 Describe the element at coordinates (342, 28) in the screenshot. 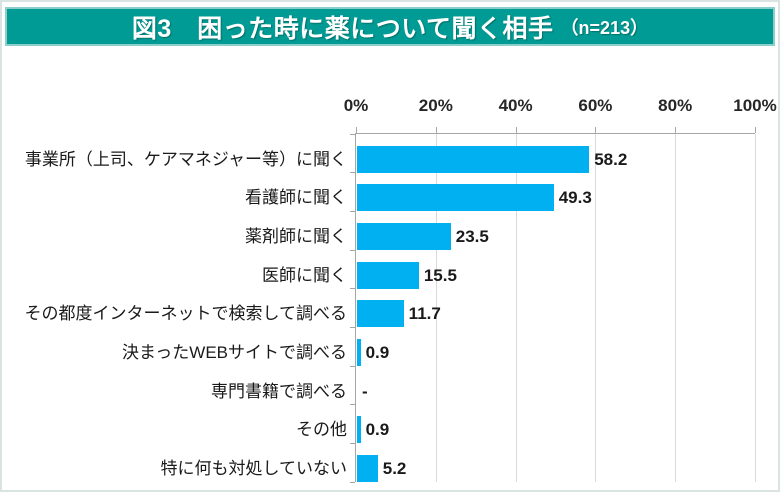

I see `chart-title: 図3 困った時に薬について聞く相手` at that location.